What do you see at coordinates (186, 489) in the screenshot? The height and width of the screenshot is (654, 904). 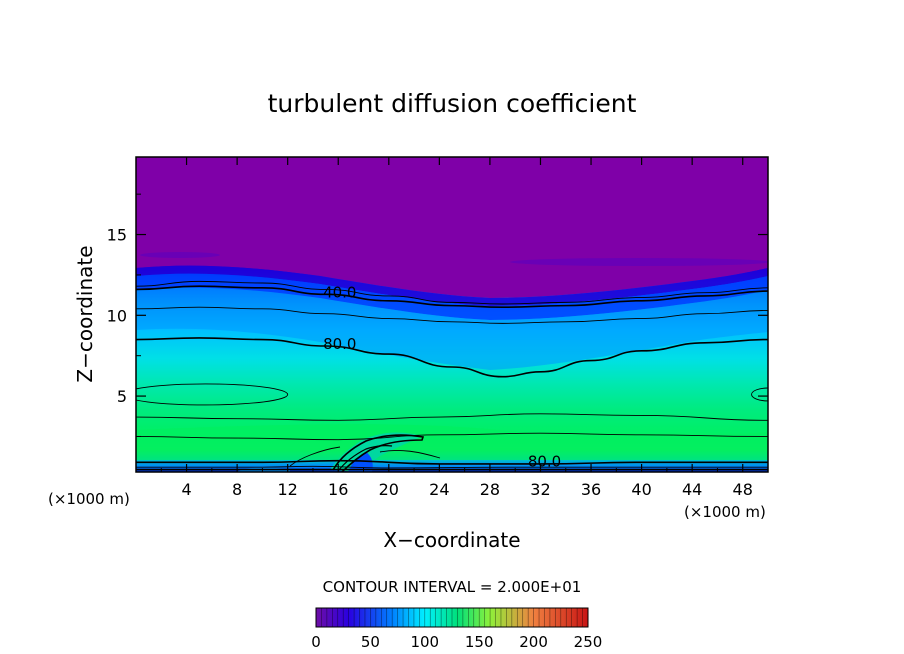 I see `x-tick-label: 4` at bounding box center [186, 489].